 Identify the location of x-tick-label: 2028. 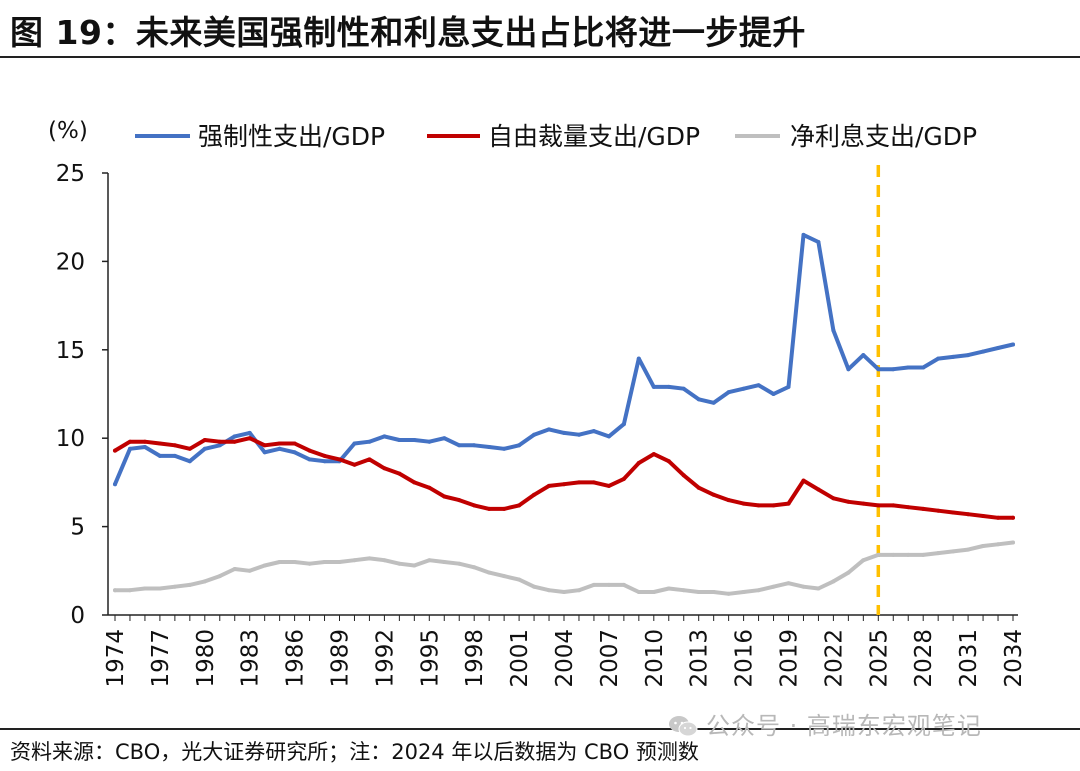
(924, 658).